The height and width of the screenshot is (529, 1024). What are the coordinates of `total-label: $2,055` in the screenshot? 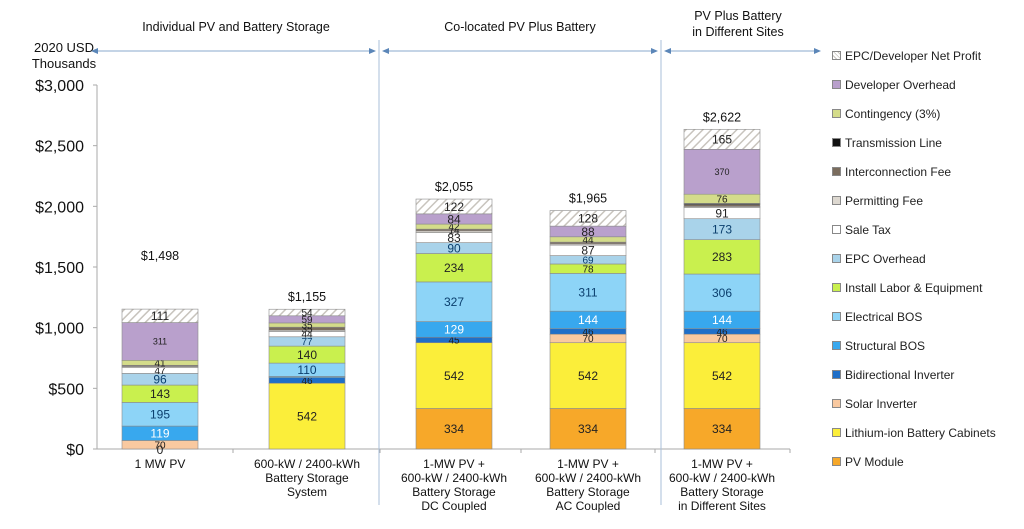 It's located at (454, 187).